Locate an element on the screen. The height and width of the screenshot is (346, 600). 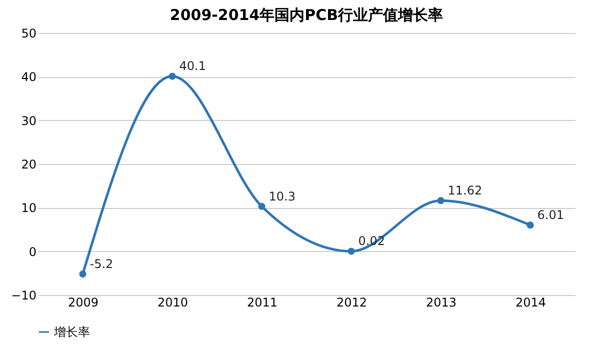
x-tick-label: 2013 is located at coordinates (441, 303).